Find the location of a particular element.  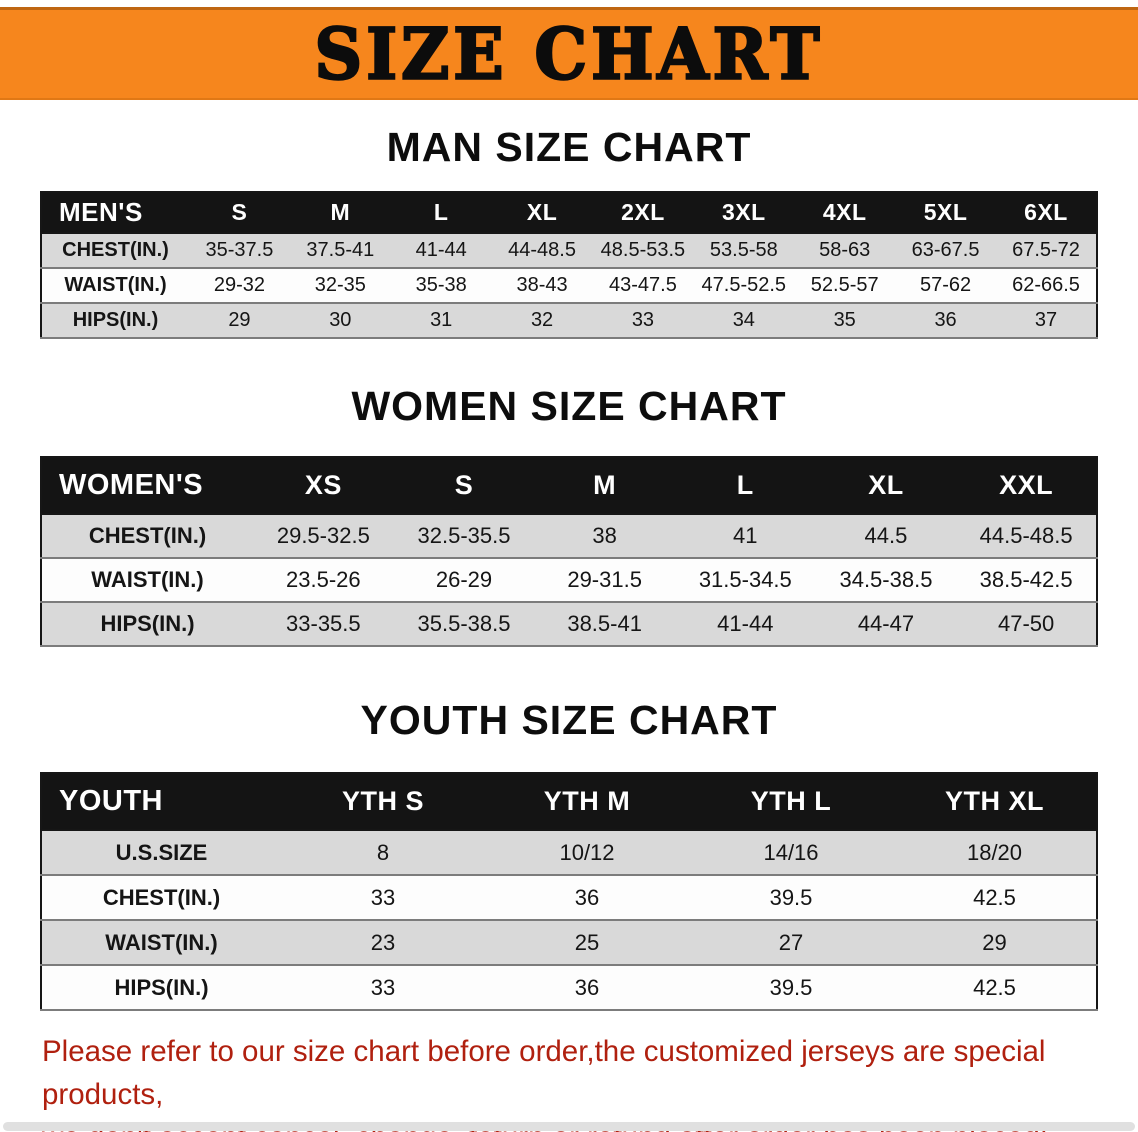

table-title-cell: YOUTH is located at coordinates (161, 802).